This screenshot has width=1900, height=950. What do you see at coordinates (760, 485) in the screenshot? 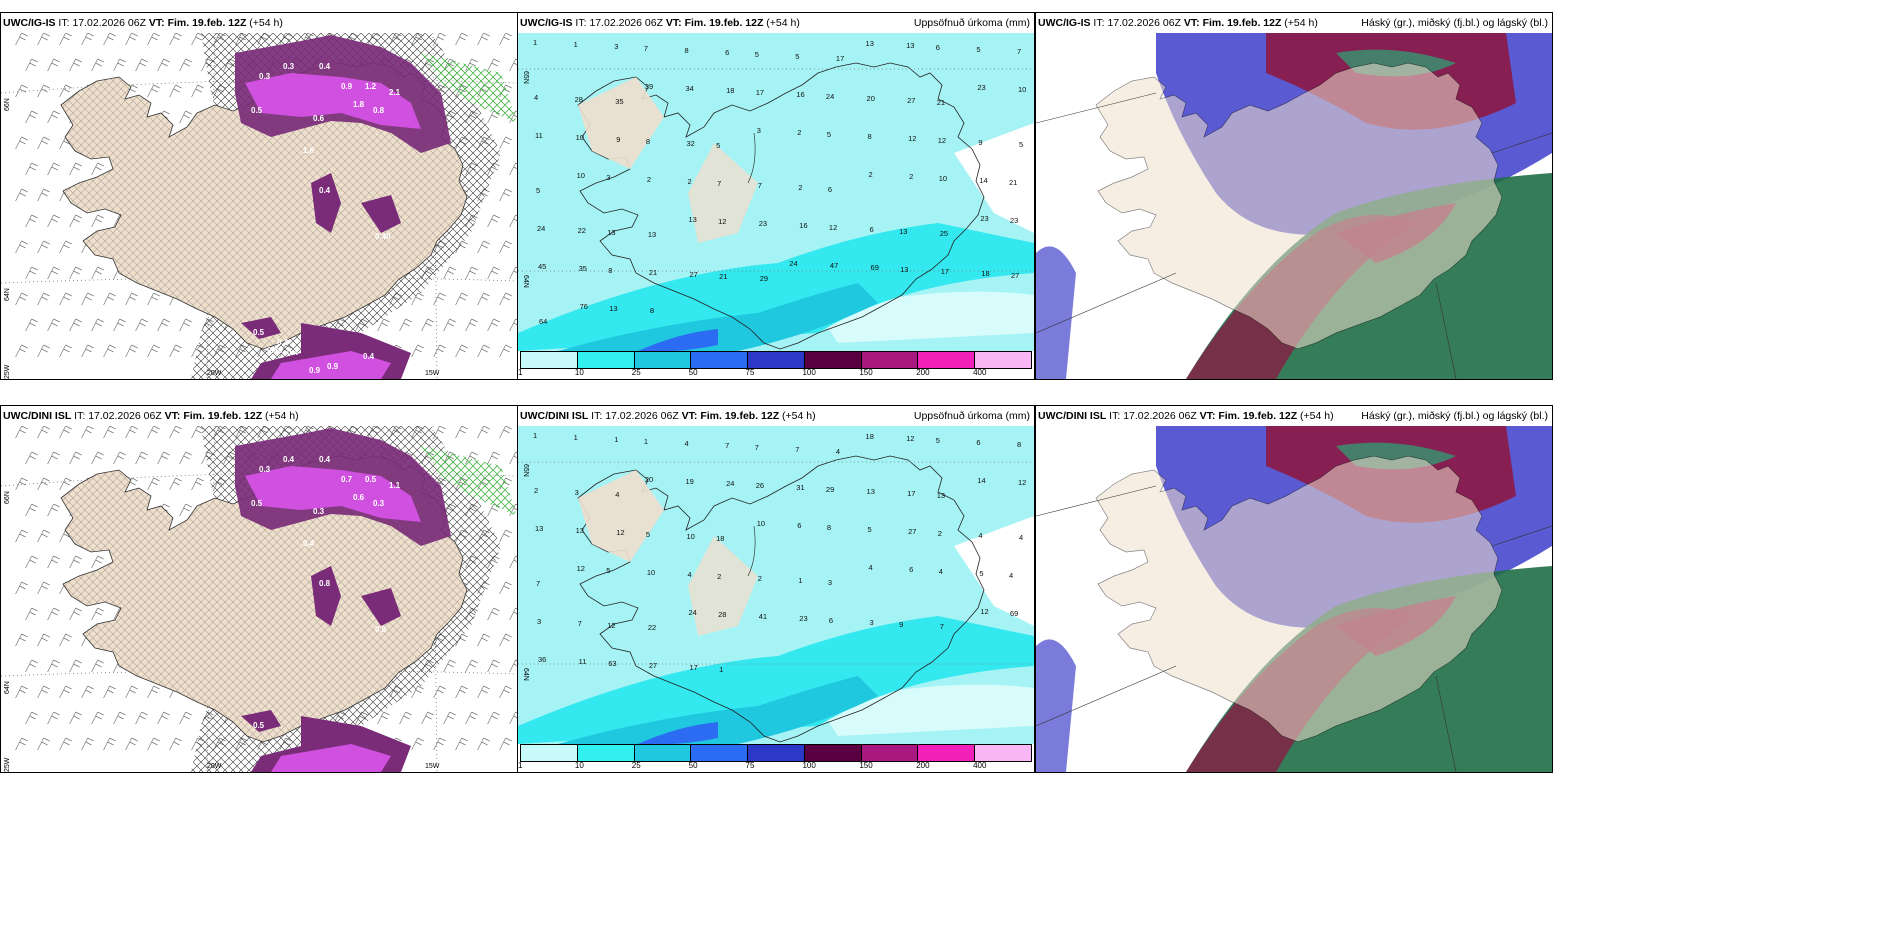
I see `precip-value-label: 26` at bounding box center [760, 485].